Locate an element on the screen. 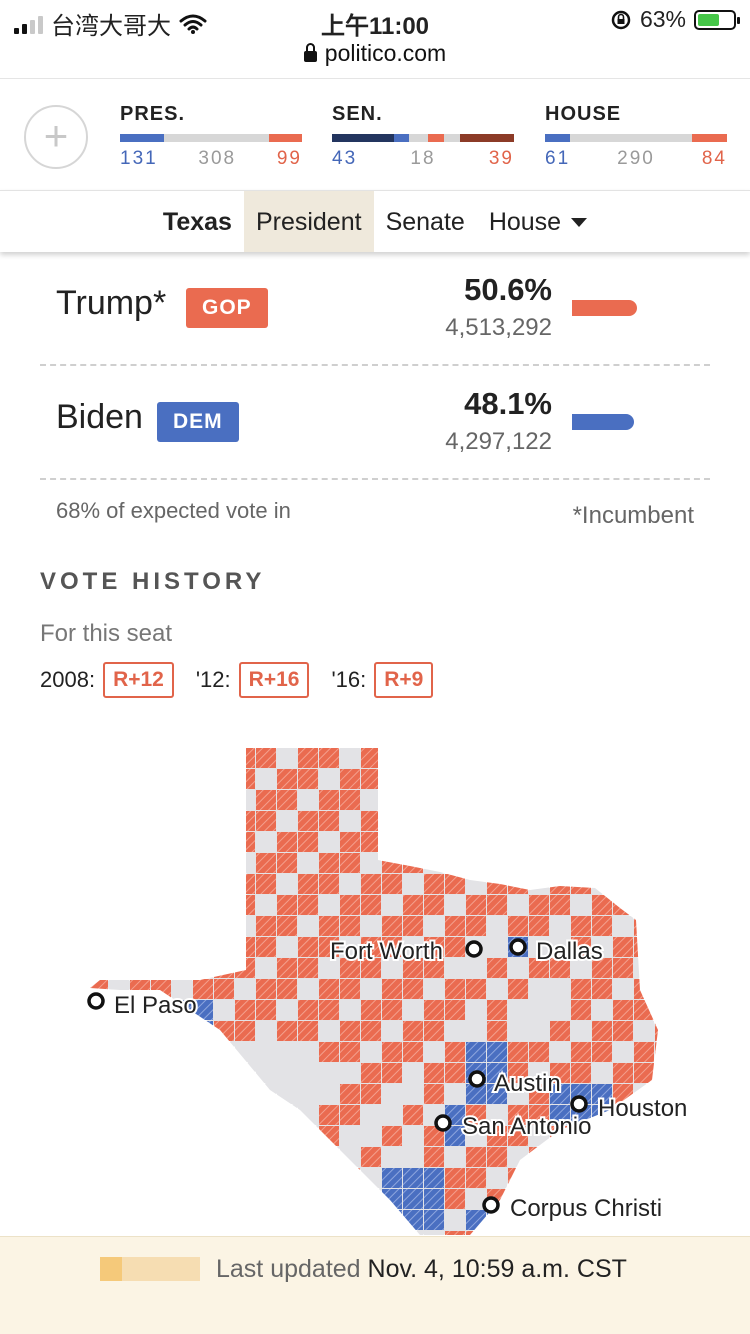 The width and height of the screenshot is (750, 1334). tab-house: House is located at coordinates (538, 221).